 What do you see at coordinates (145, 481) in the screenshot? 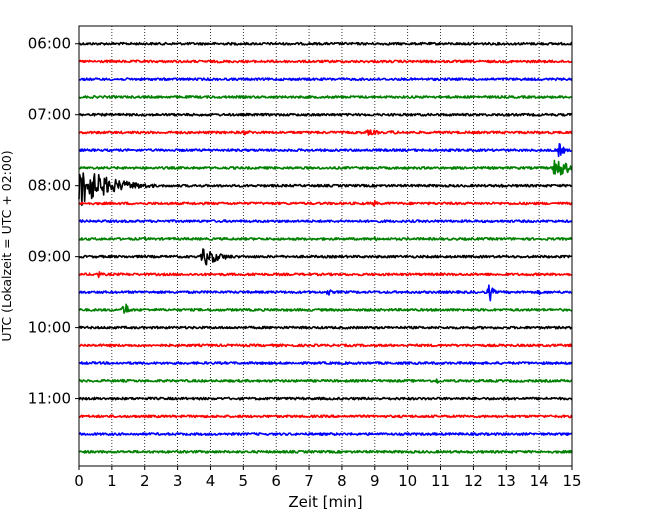
I see `x-tick-label: 2` at bounding box center [145, 481].